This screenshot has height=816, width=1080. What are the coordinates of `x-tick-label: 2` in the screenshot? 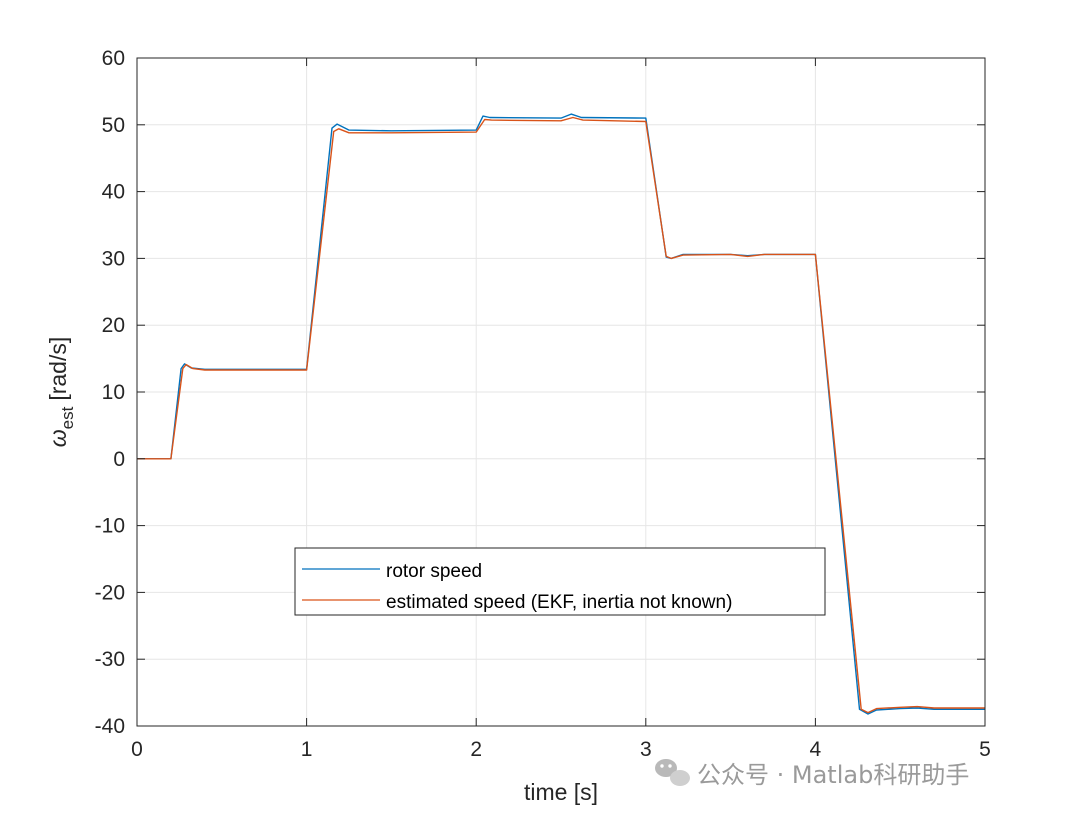 It's located at (476, 749).